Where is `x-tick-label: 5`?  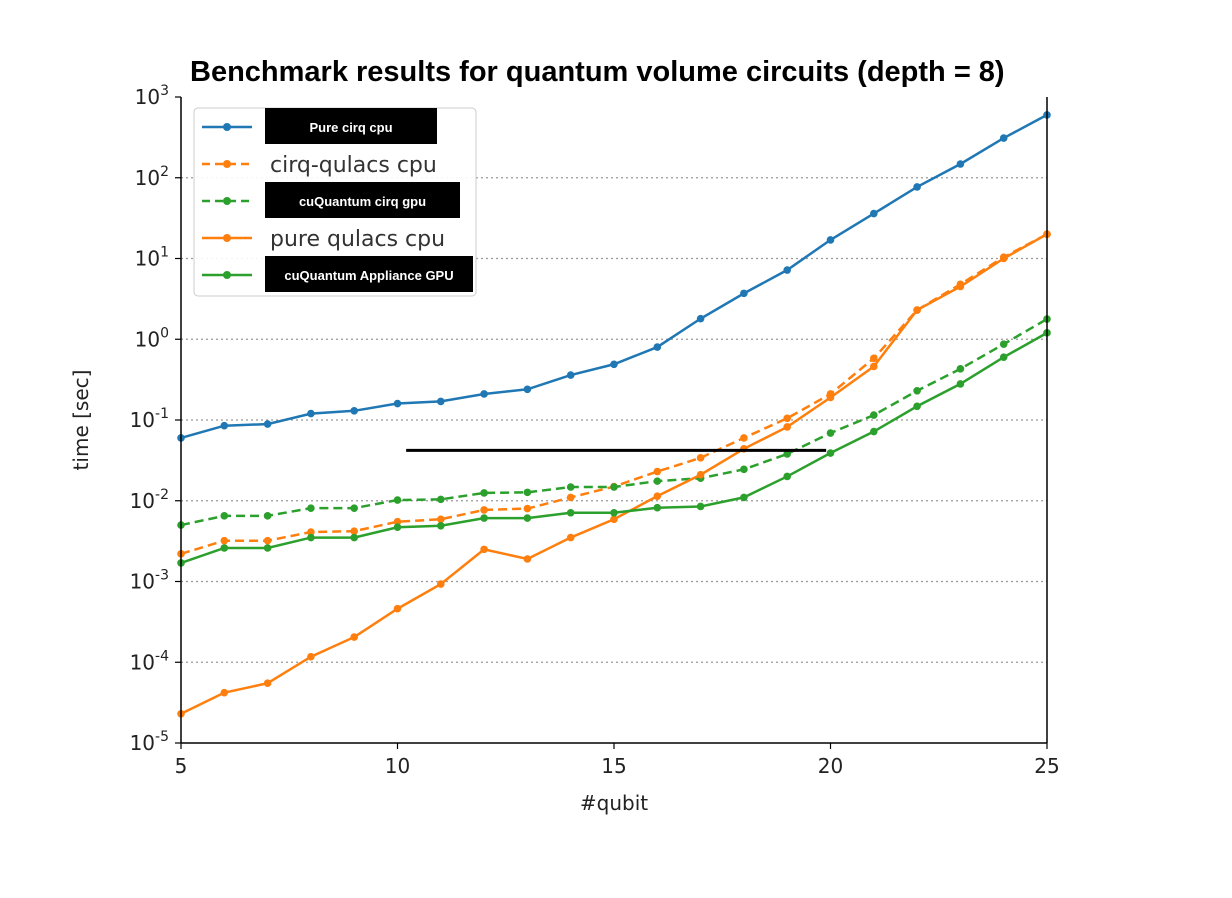
x-tick-label: 5 is located at coordinates (181, 766).